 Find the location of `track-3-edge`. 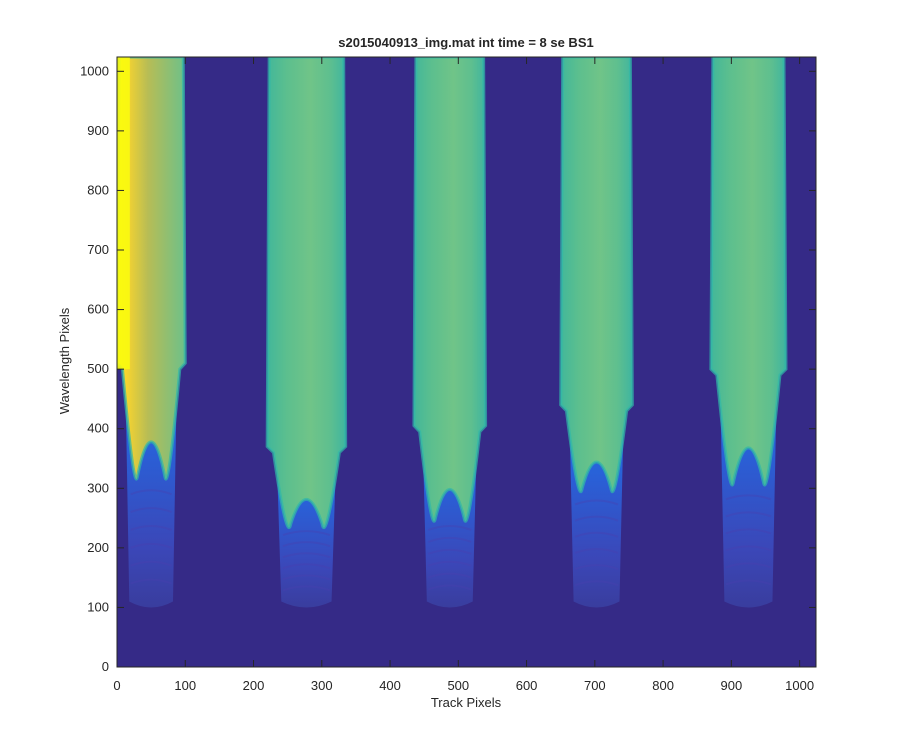

track-3-edge is located at coordinates (450, 290).